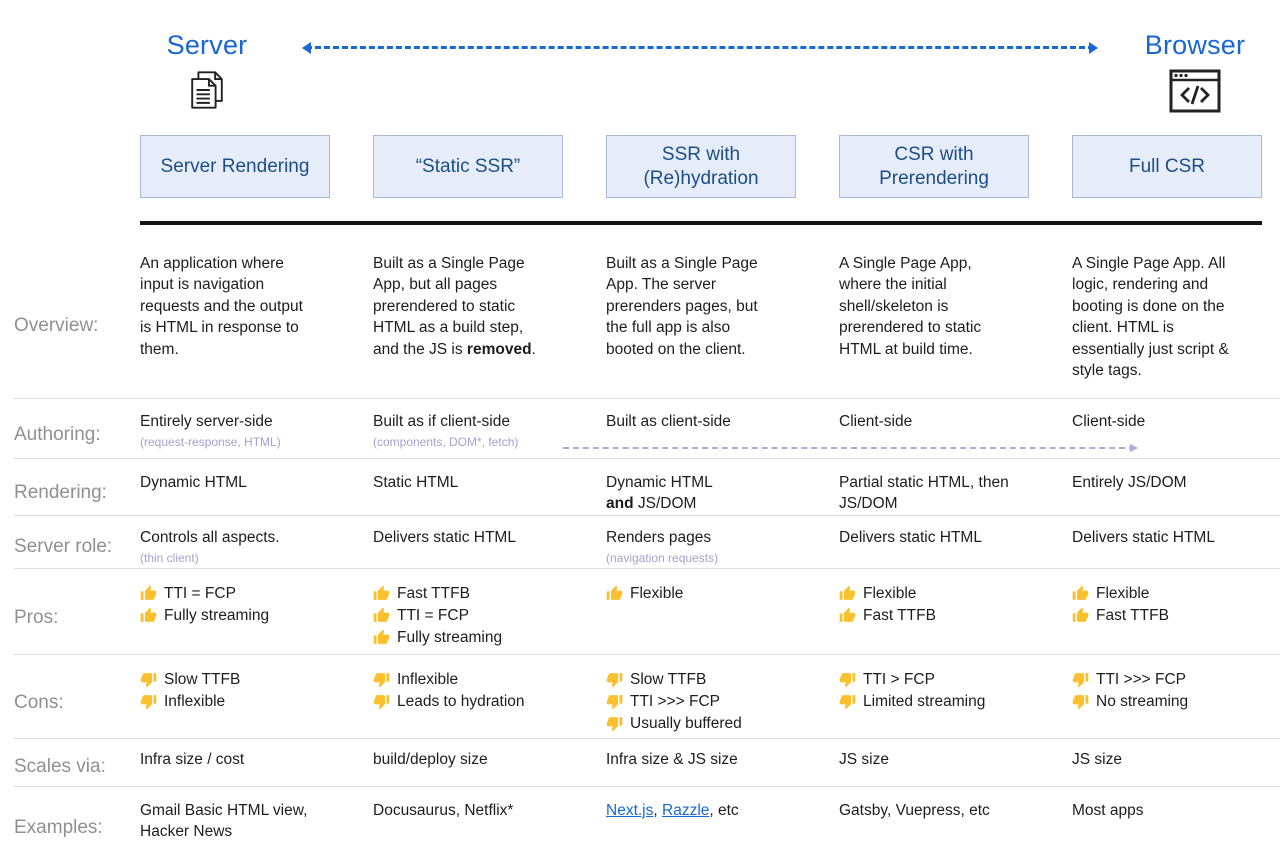 The height and width of the screenshot is (860, 1280). I want to click on table-cell: Next.js, Razzle, etc, so click(722, 810).